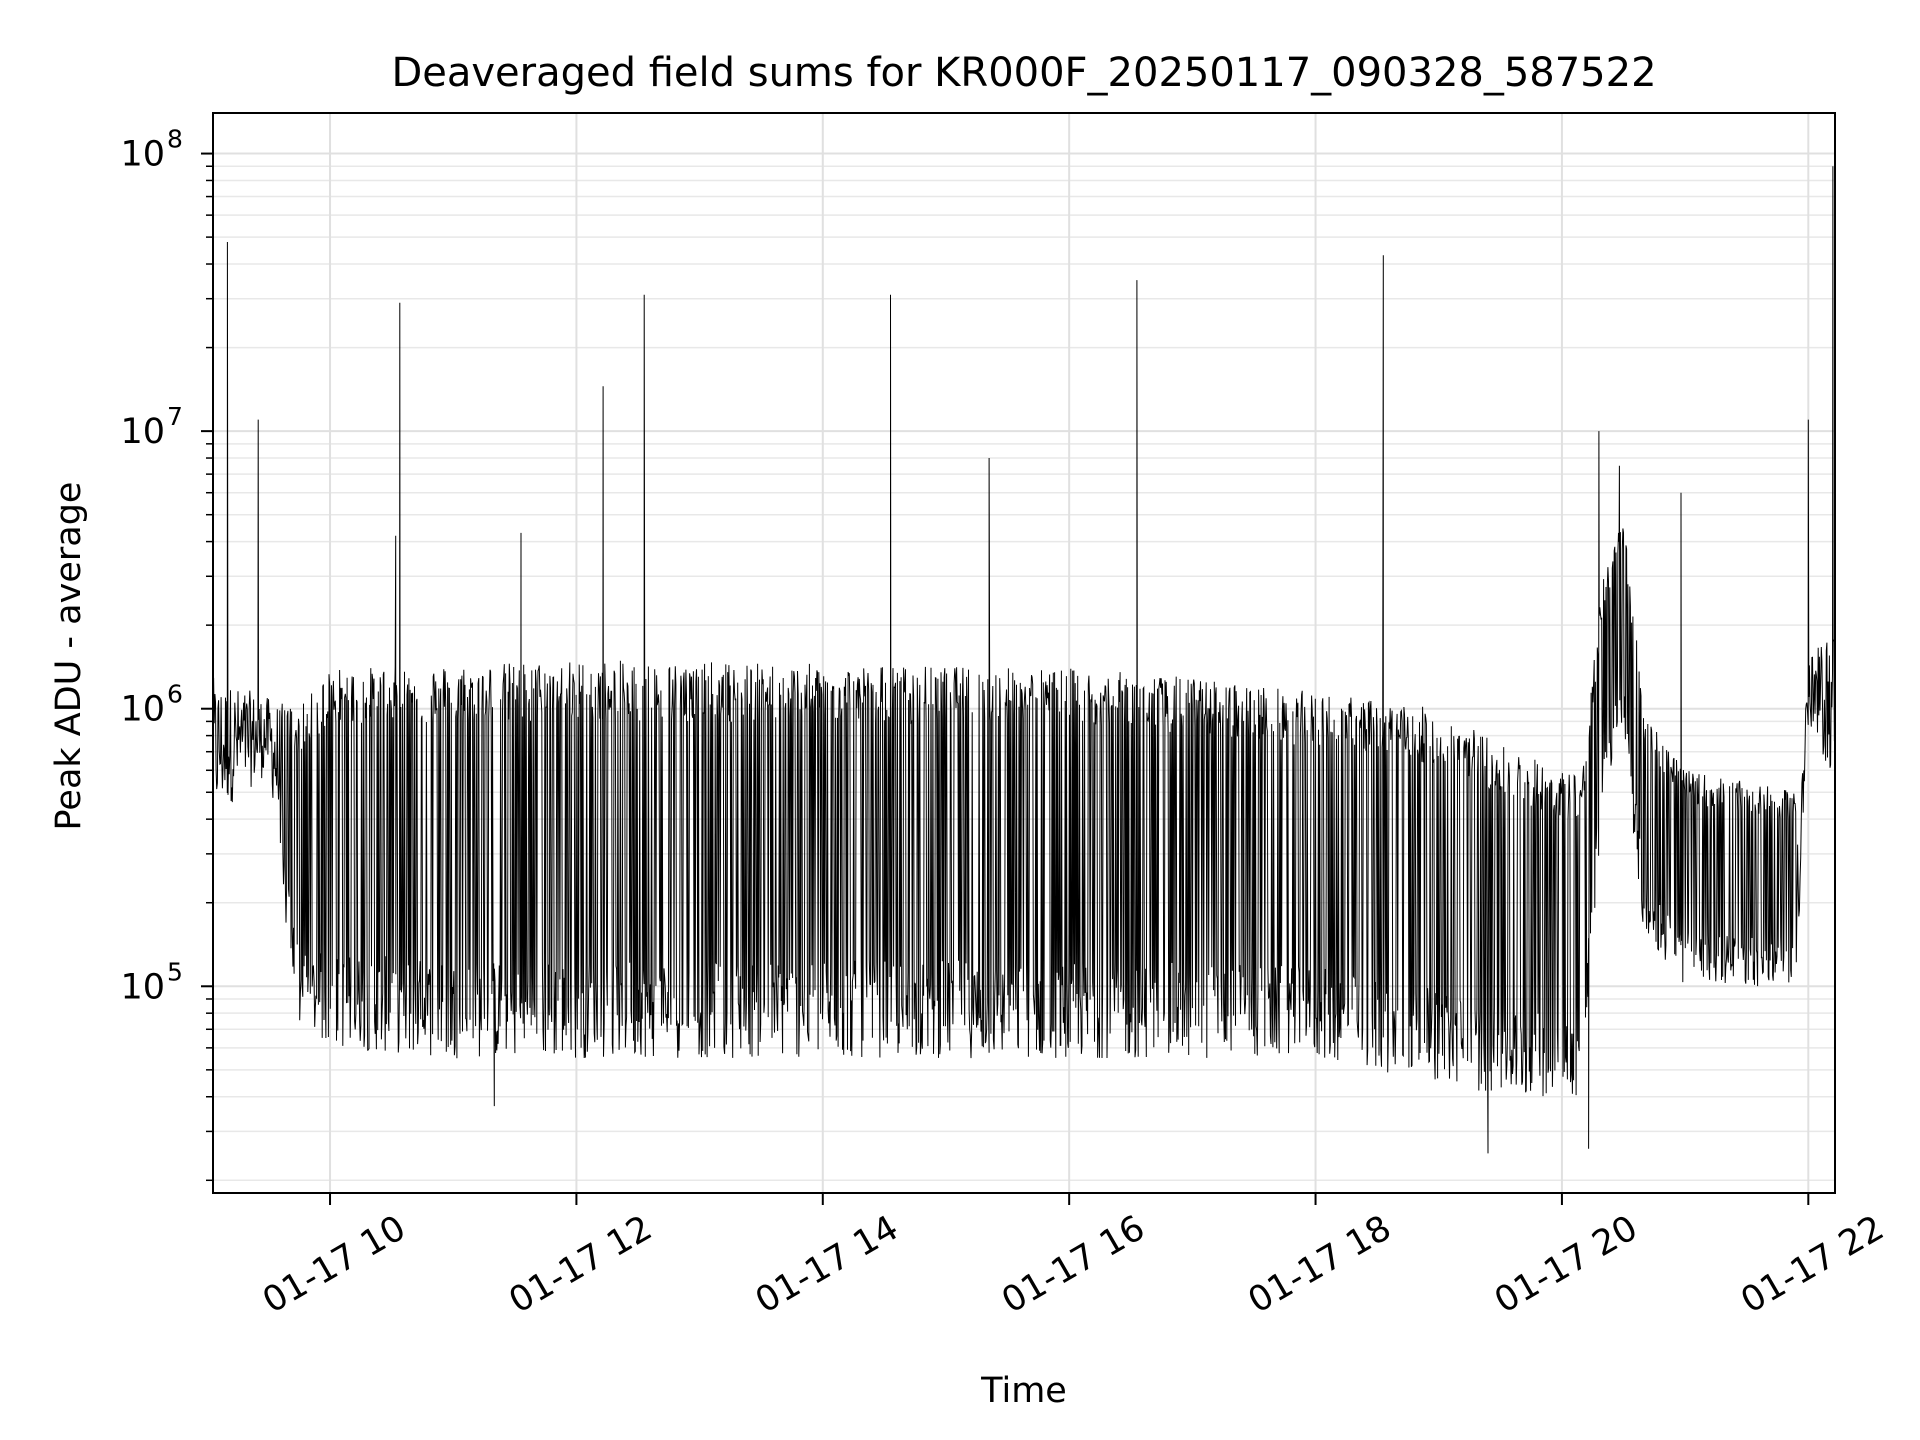 This screenshot has width=1920, height=1440. Describe the element at coordinates (175, 416) in the screenshot. I see `y-tick-exponent: 7` at that location.